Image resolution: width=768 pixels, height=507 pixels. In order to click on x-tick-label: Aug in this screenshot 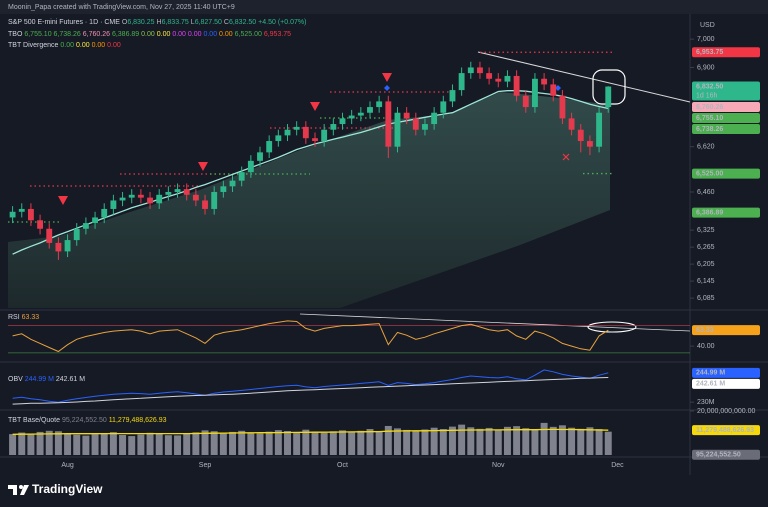, I will do `click(67, 465)`.